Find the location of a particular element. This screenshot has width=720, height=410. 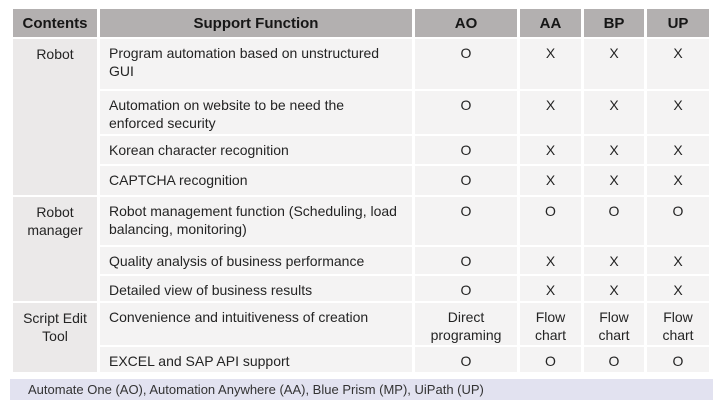

support-cell: CAPTCHA recognition is located at coordinates (256, 180).